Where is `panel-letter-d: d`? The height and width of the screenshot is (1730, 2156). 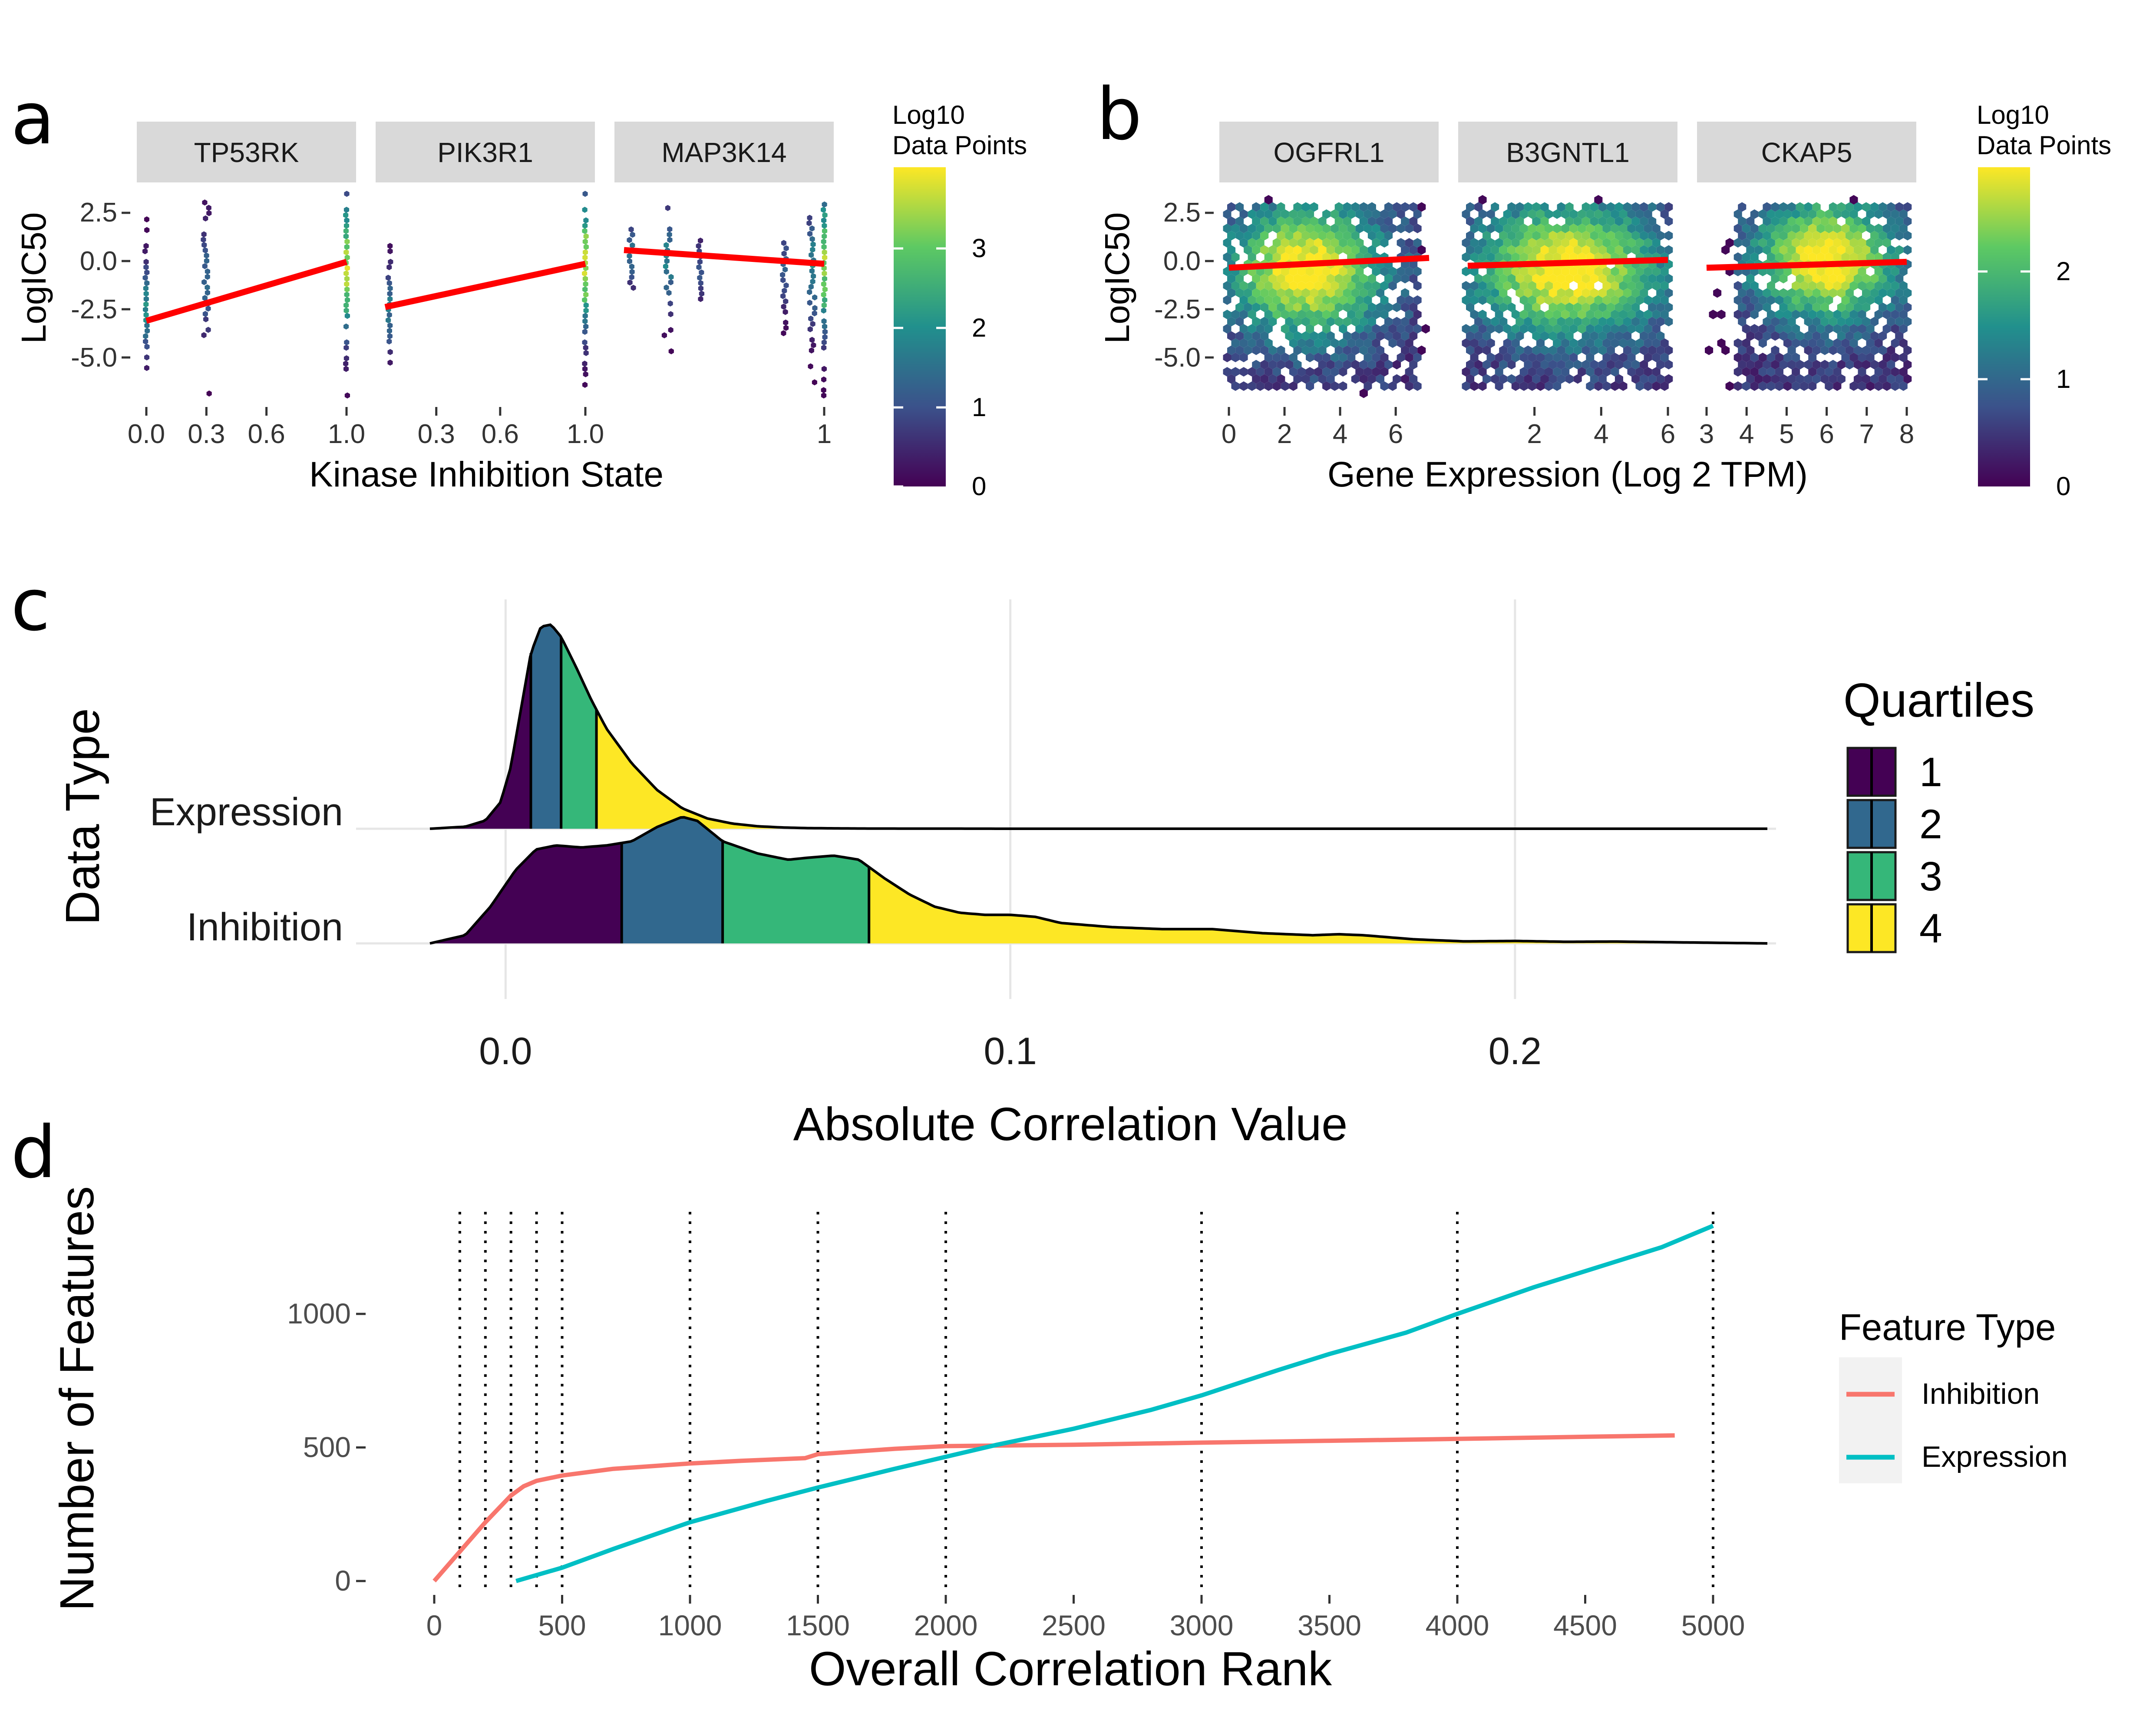
panel-letter-d: d is located at coordinates (33, 1152).